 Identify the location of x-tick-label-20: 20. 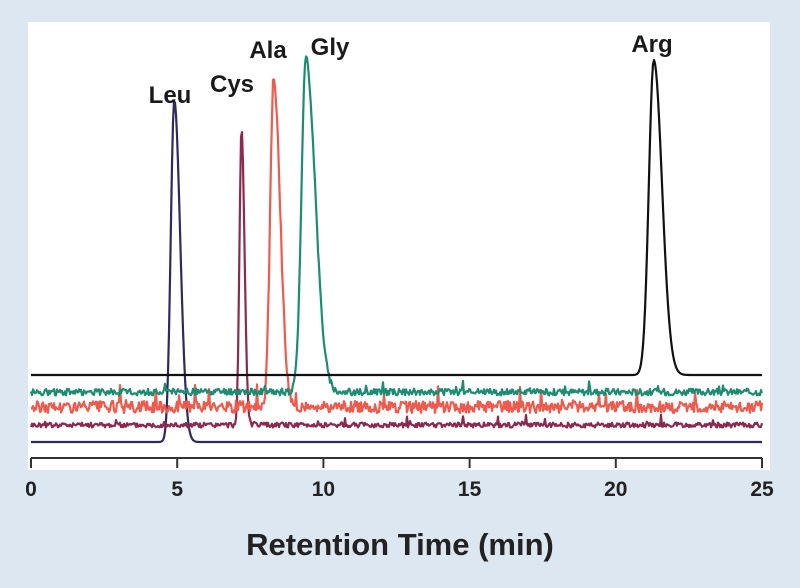
(615, 489).